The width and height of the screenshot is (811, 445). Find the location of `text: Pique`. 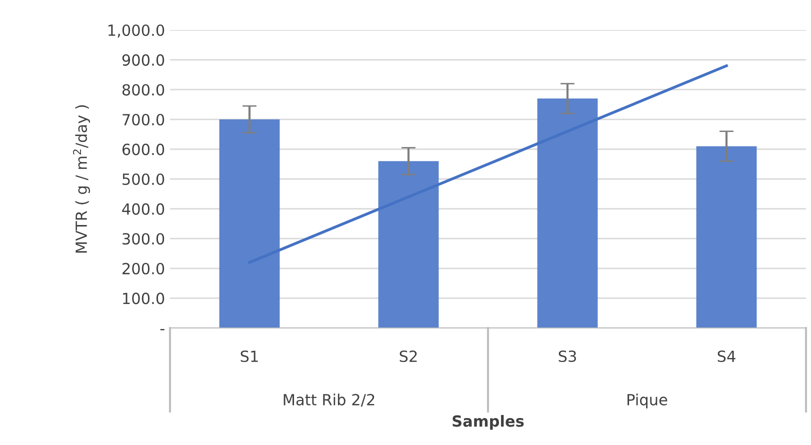

text: Pique is located at coordinates (648, 401).